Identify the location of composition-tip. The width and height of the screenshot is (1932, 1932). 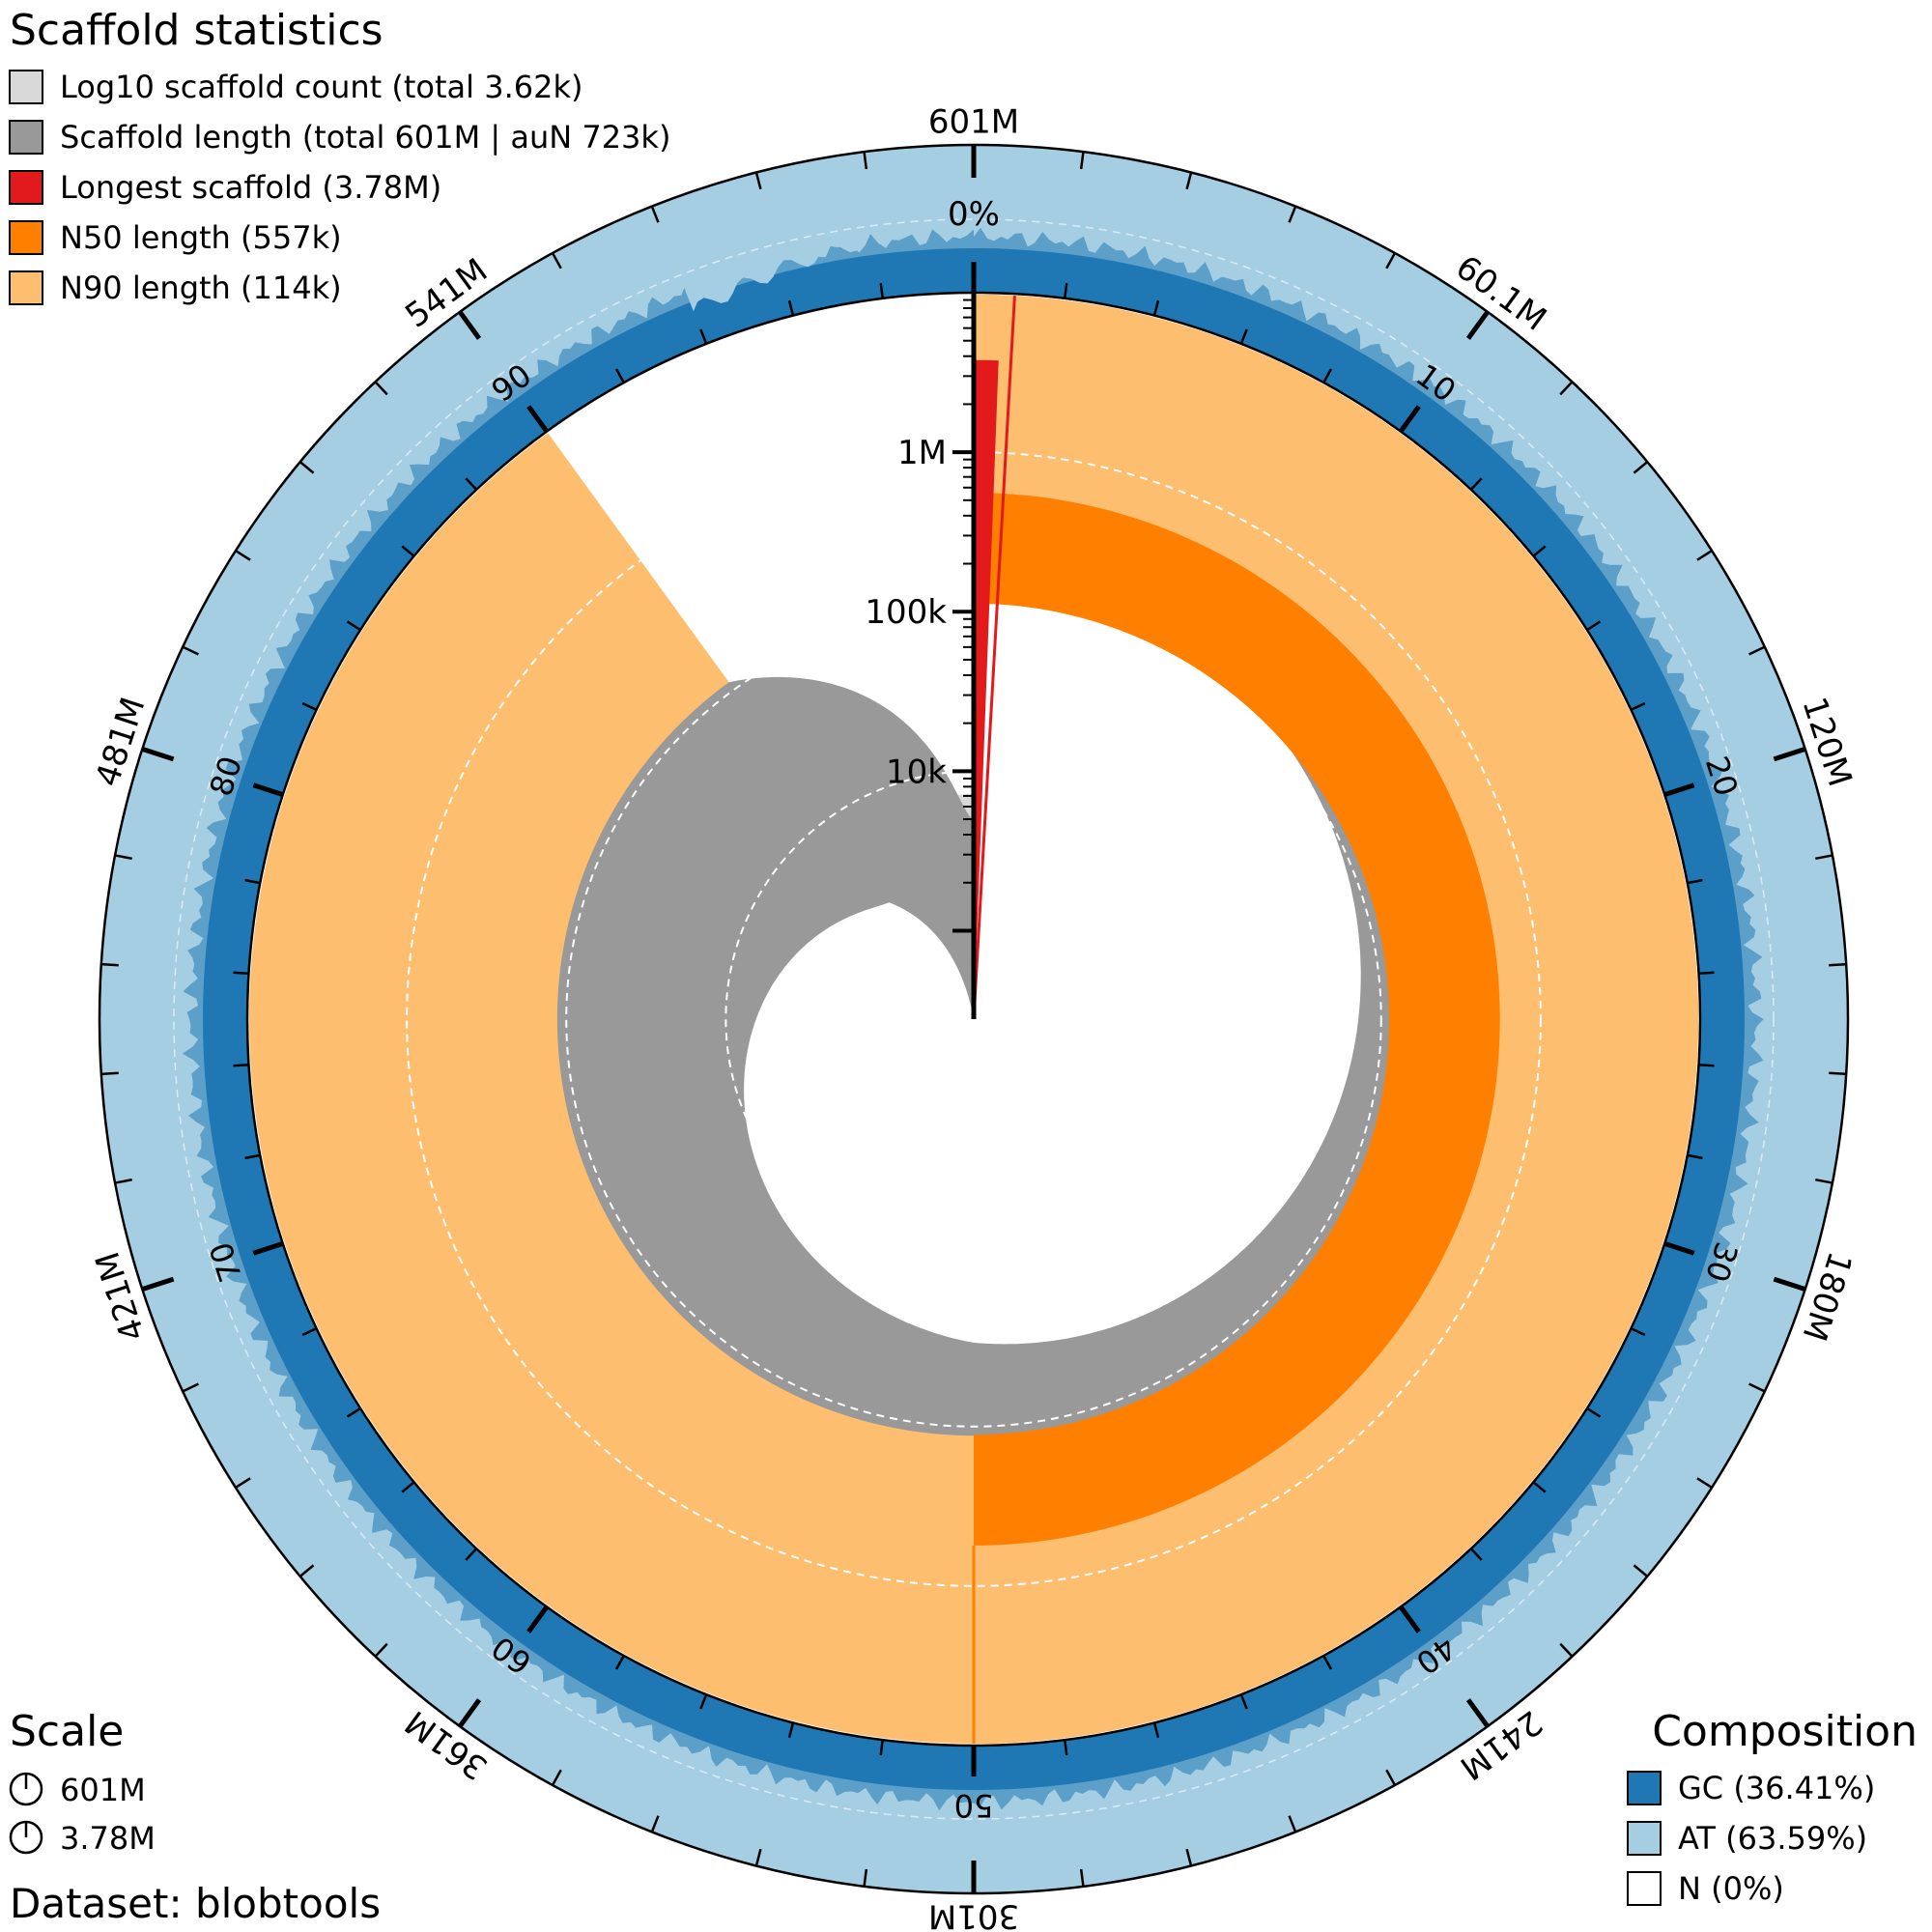
(826, 262).